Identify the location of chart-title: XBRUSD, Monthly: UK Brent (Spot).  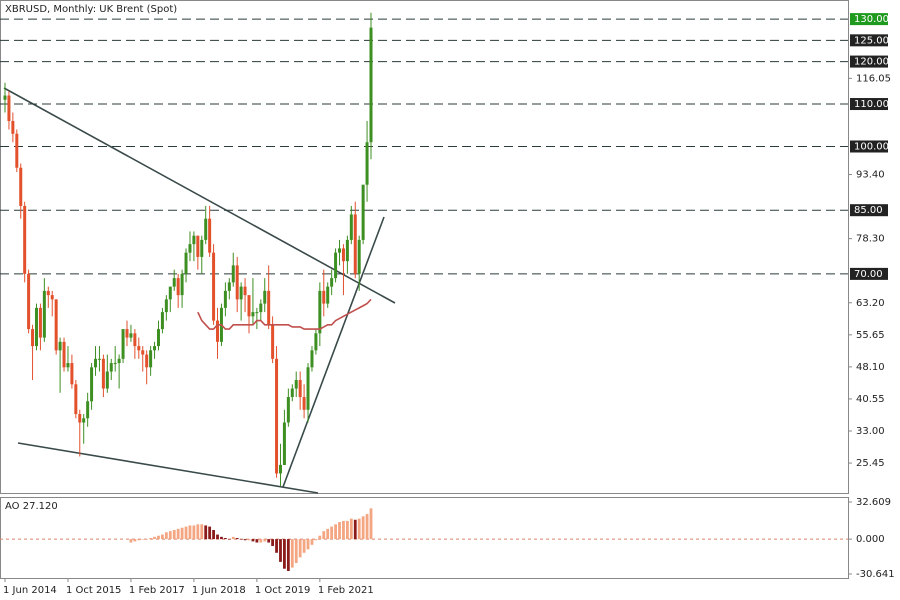
(91, 9).